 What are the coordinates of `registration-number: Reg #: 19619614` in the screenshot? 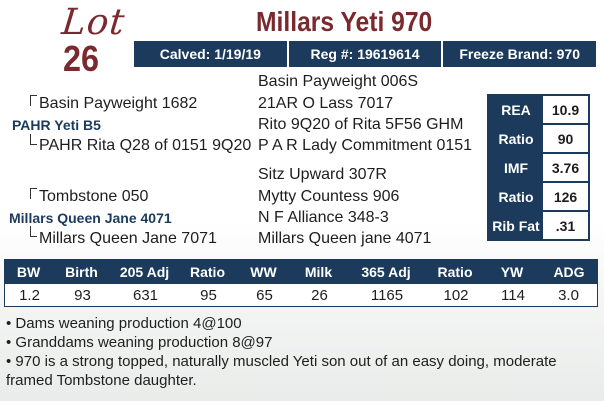 It's located at (364, 54).